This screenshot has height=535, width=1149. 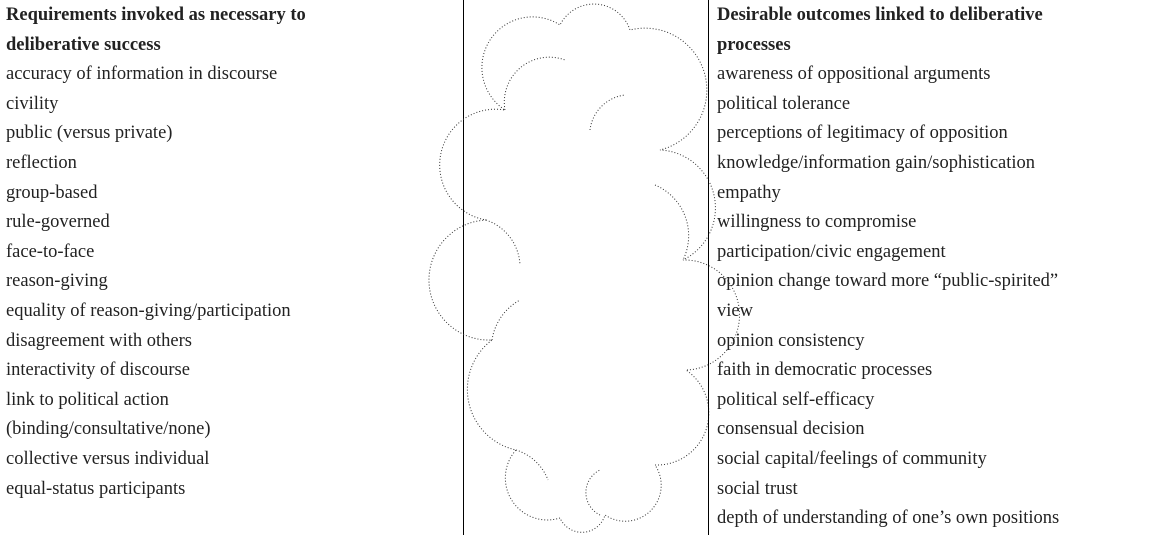 I want to click on list-item: reflection, so click(x=41, y=162).